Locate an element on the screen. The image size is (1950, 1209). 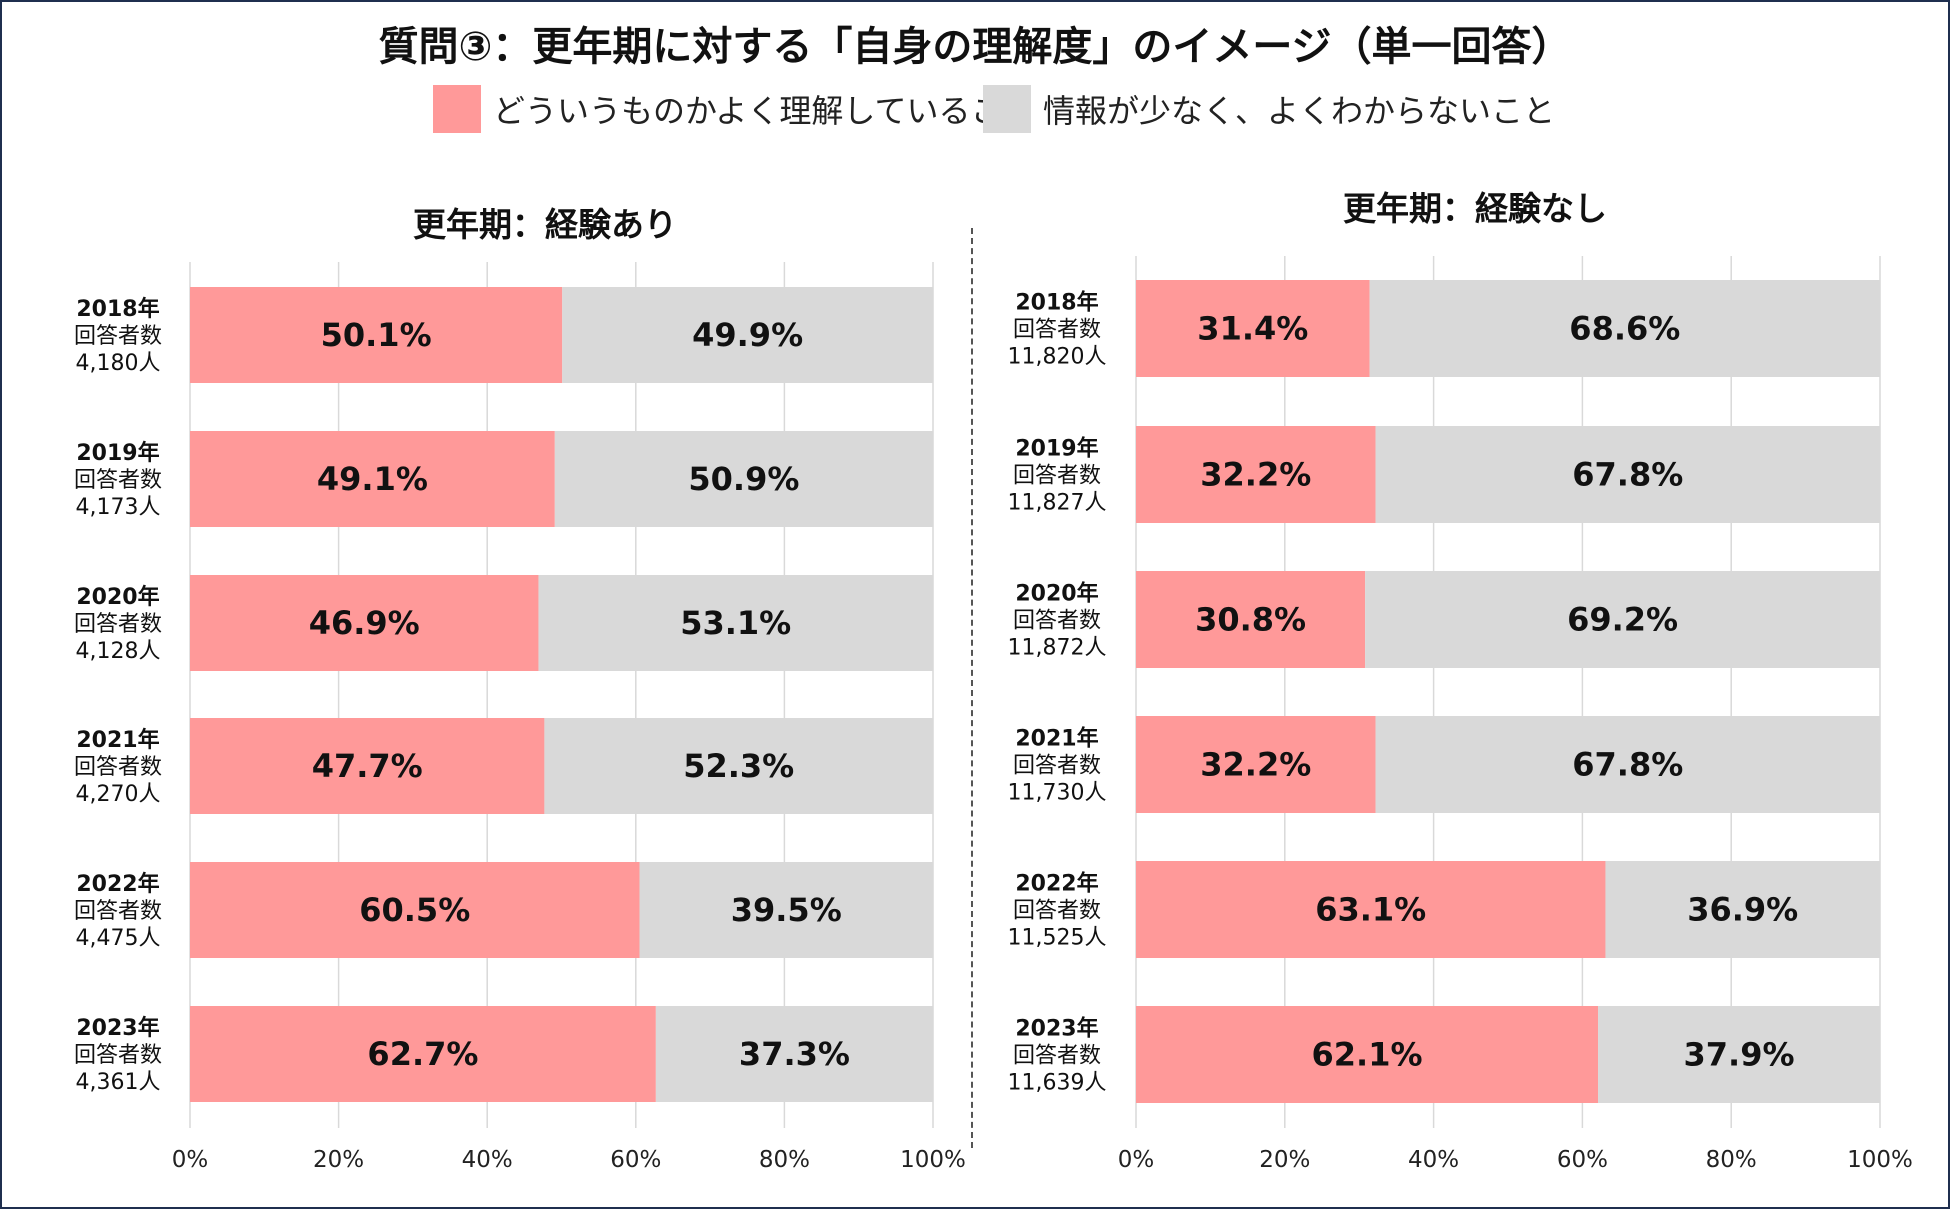
x-tick-label-not-experienced-0: 0% is located at coordinates (1136, 1160).